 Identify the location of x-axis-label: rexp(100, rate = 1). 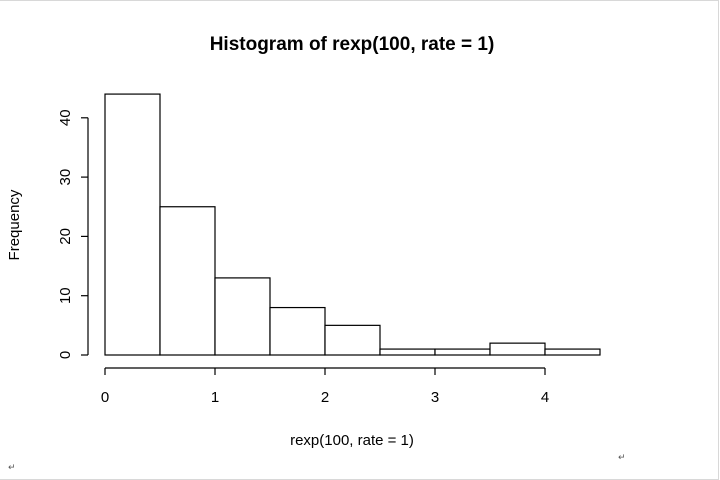
(352, 440).